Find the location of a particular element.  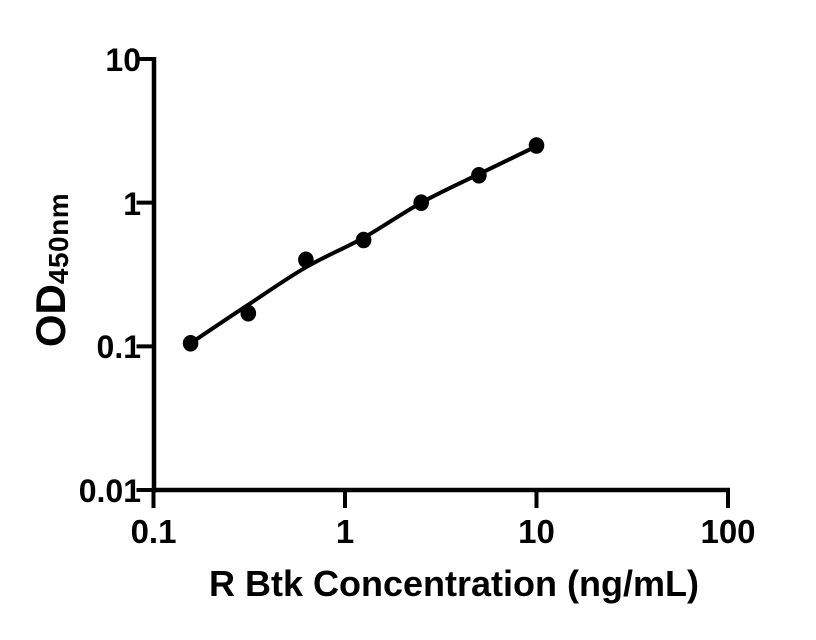

y-tick-label: 0.01 is located at coordinates (109, 491).